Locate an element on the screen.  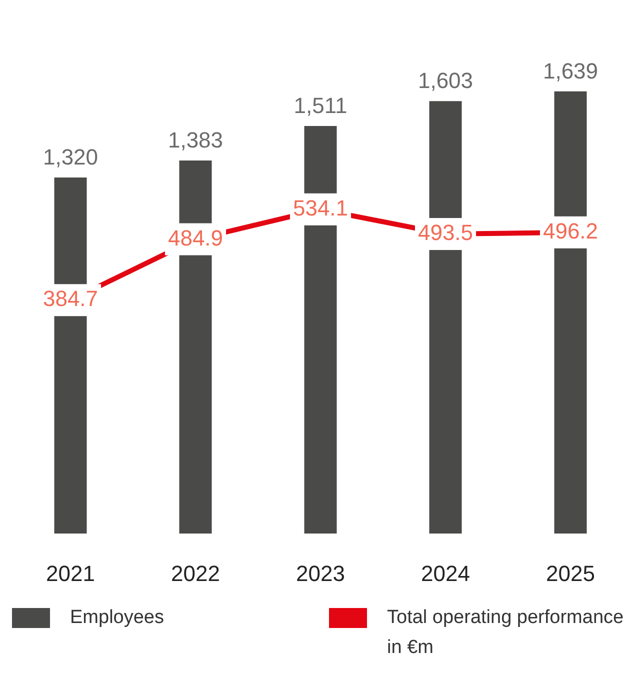
legend-label: Total operating performance in €m is located at coordinates (506, 633).